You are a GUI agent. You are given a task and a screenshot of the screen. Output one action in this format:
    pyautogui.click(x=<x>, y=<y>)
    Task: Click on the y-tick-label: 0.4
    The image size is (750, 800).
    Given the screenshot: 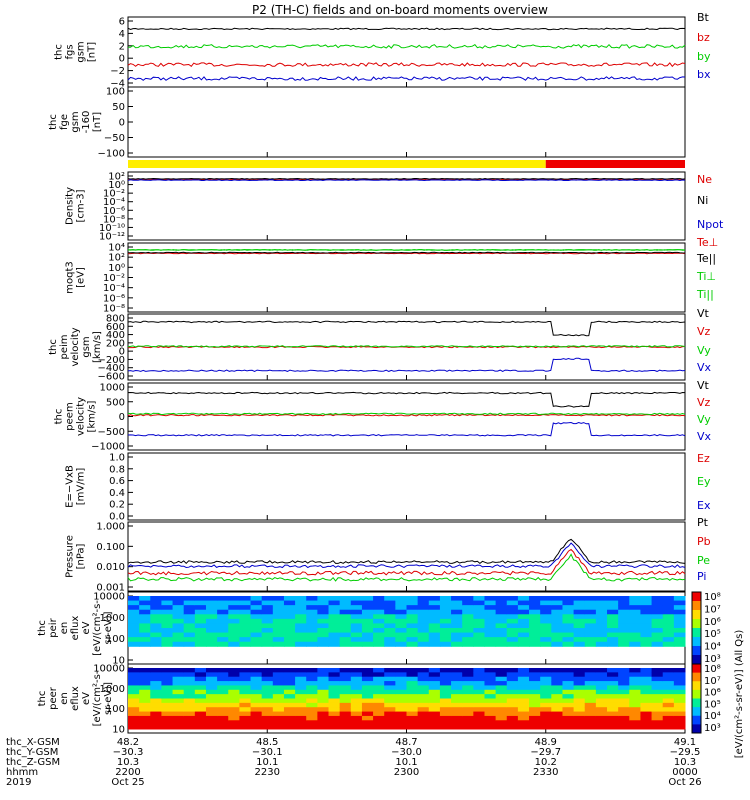 What is the action you would take?
    pyautogui.click(x=117, y=493)
    